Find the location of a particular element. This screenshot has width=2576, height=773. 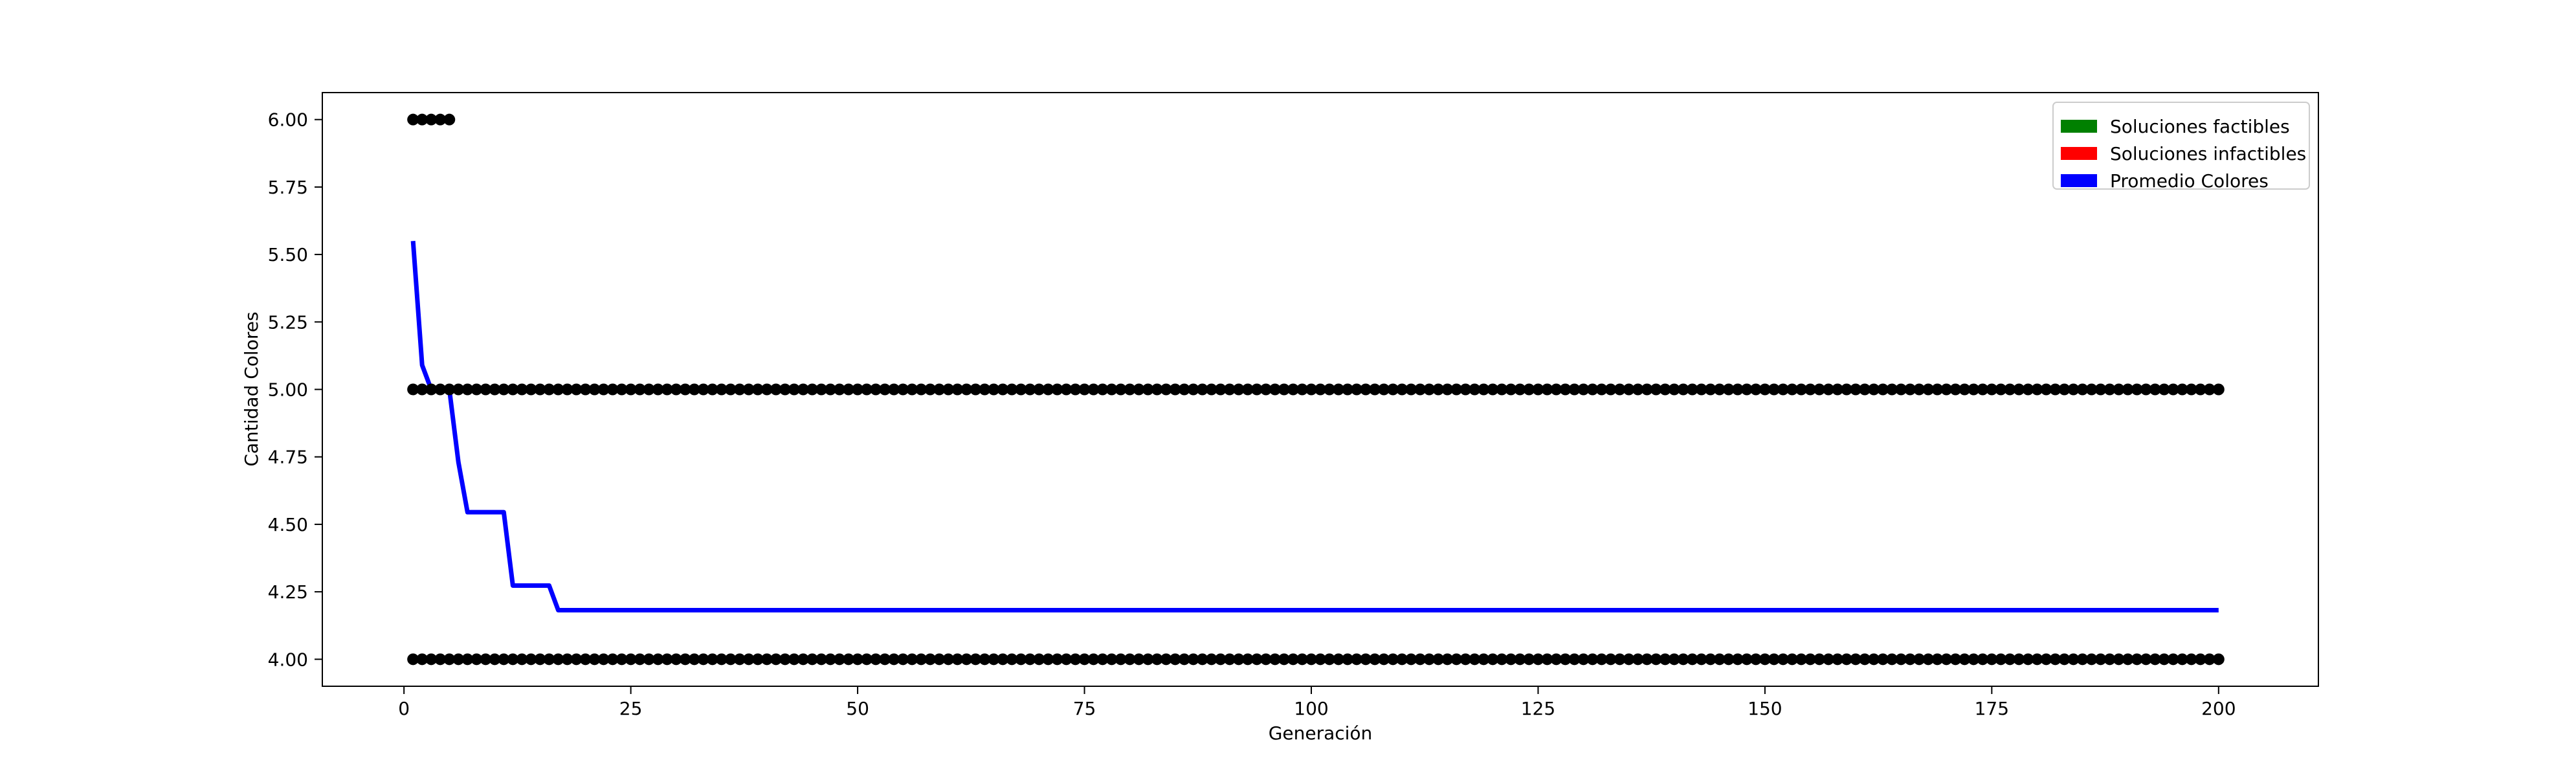

x-tick-label: 0 is located at coordinates (404, 708).